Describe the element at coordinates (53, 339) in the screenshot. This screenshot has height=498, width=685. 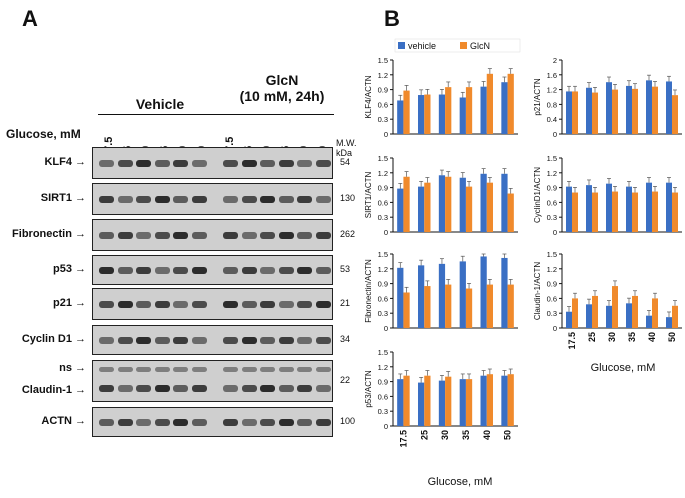
I see `blot-label: Cyclin D1 →` at that location.